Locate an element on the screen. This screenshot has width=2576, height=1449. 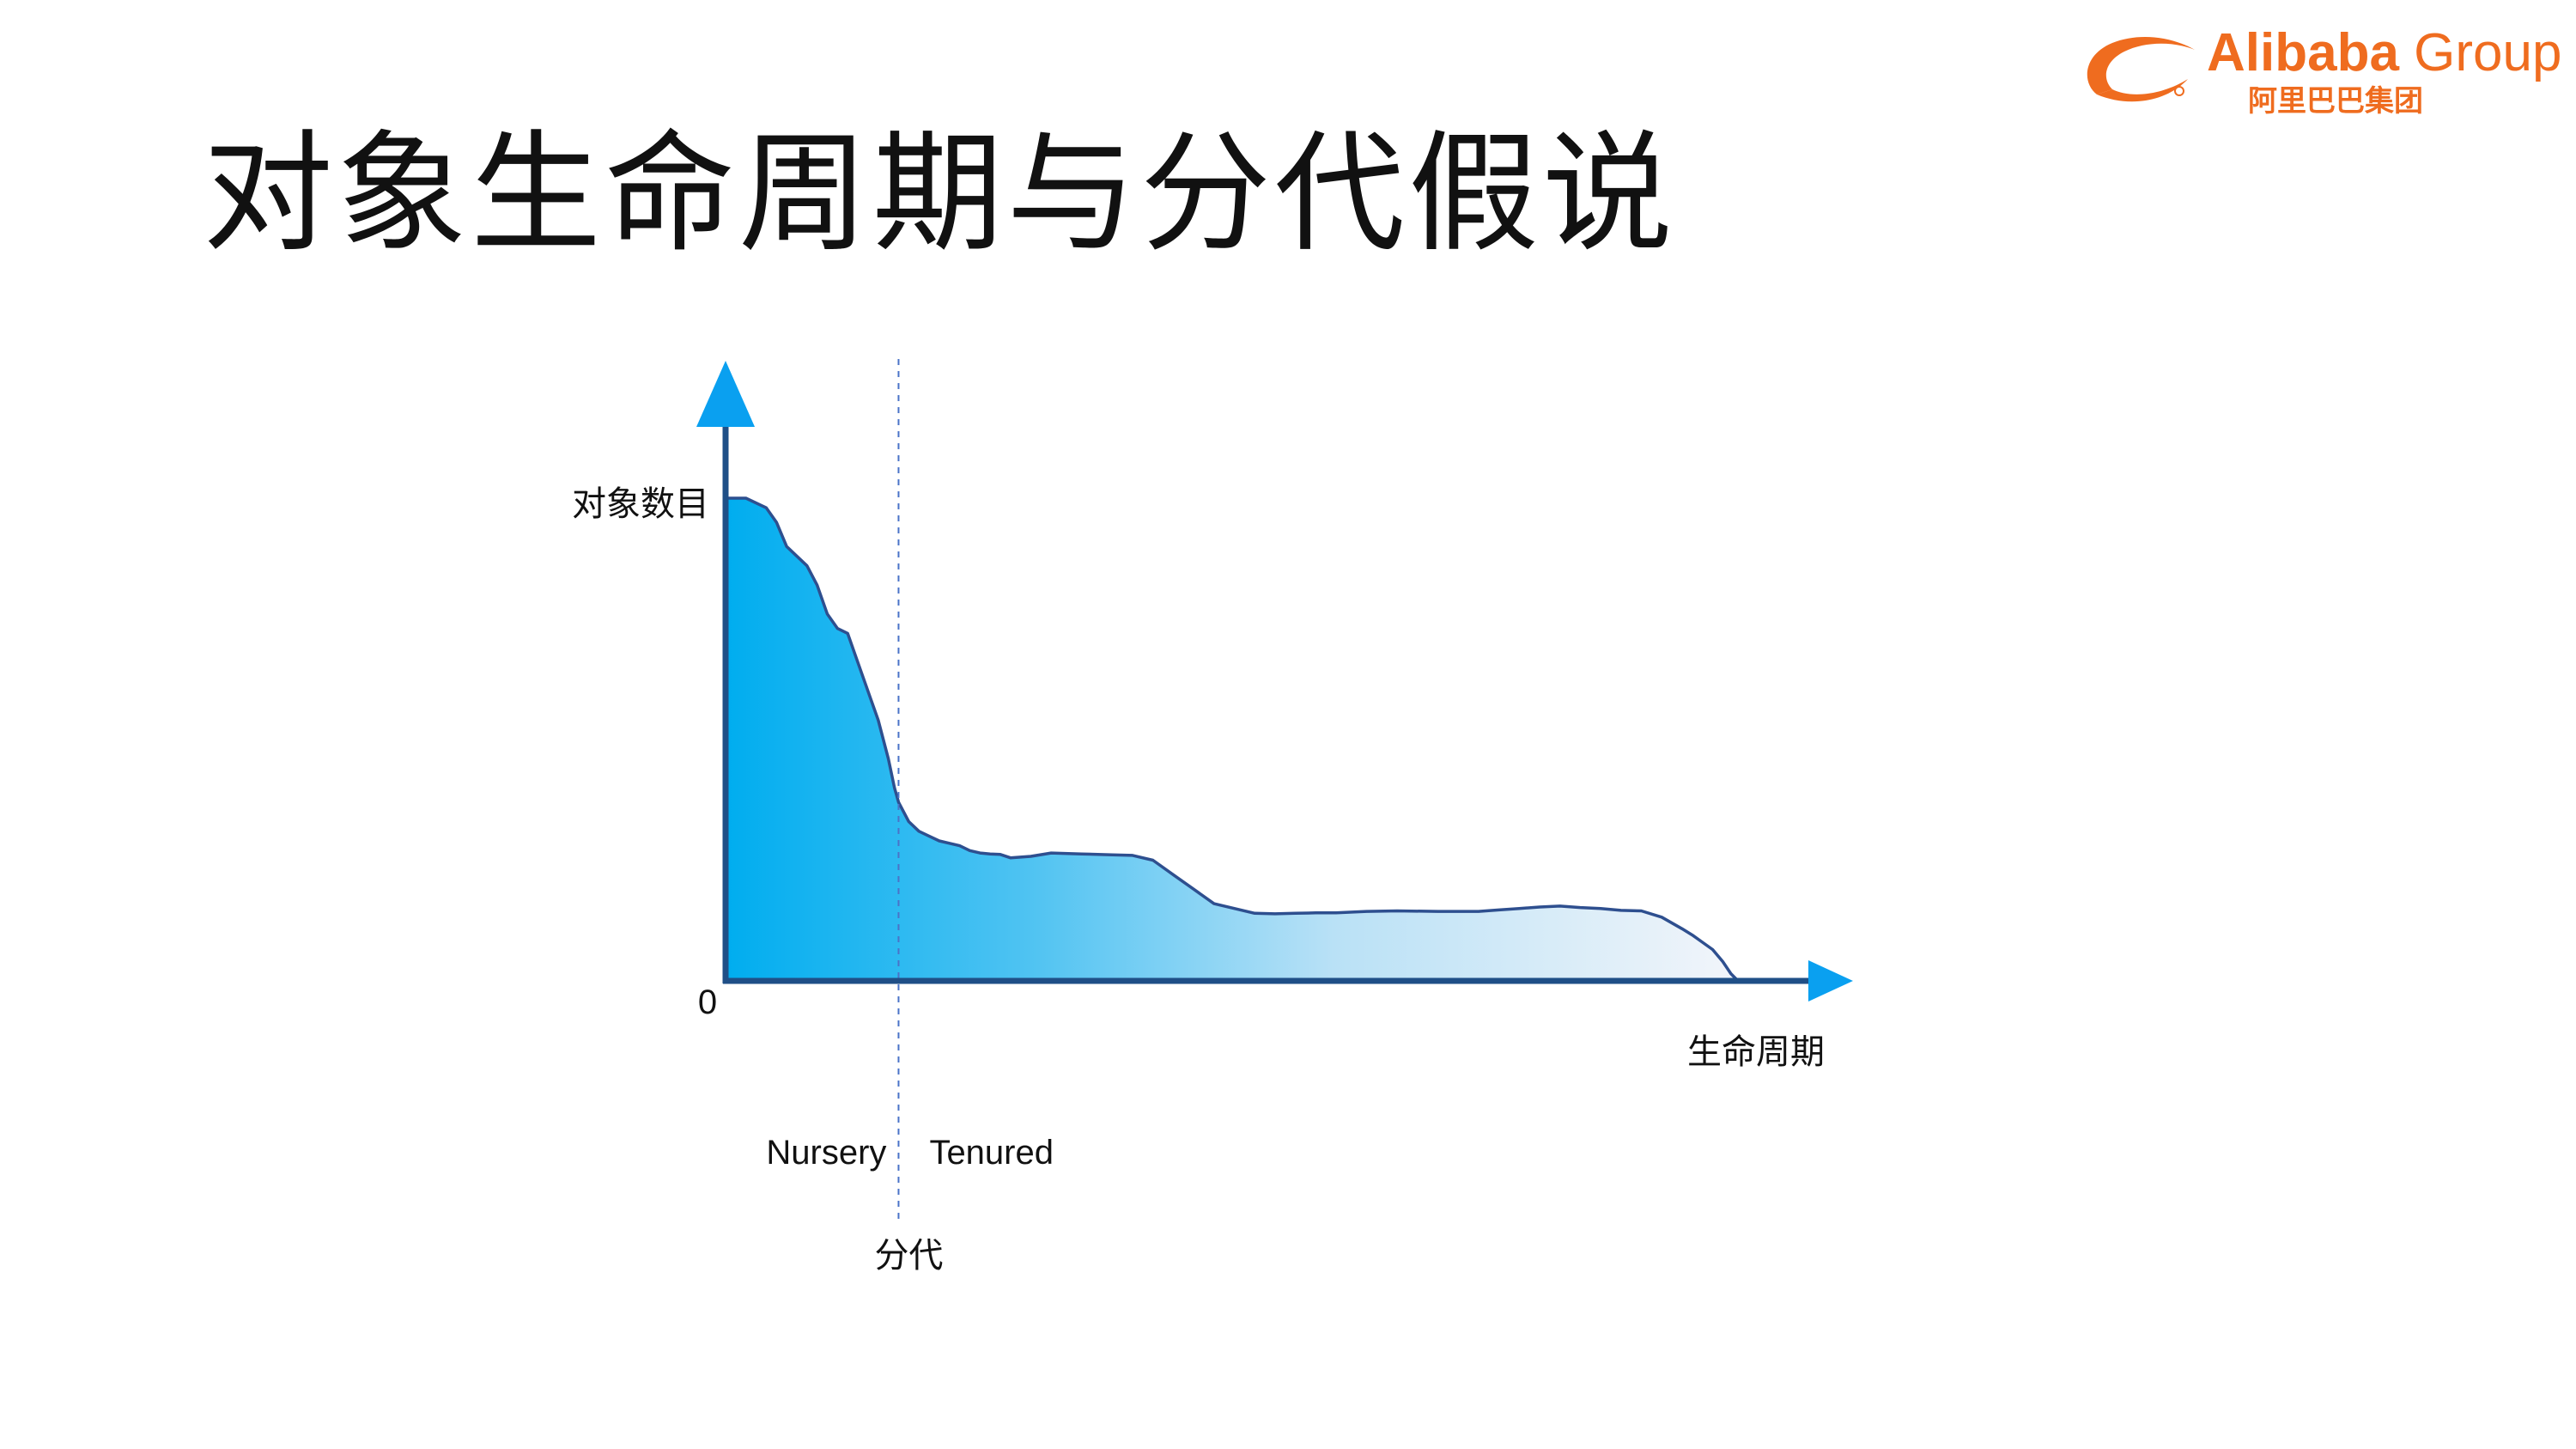
alibaba-group-logo: Alibaba Group 阿里巴巴集团 is located at coordinates (2320, 69).